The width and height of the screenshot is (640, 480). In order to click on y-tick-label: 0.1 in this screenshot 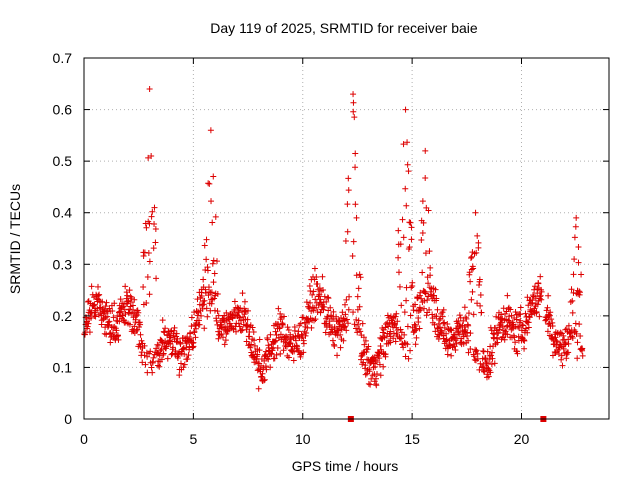, I will do `click(63, 367)`.